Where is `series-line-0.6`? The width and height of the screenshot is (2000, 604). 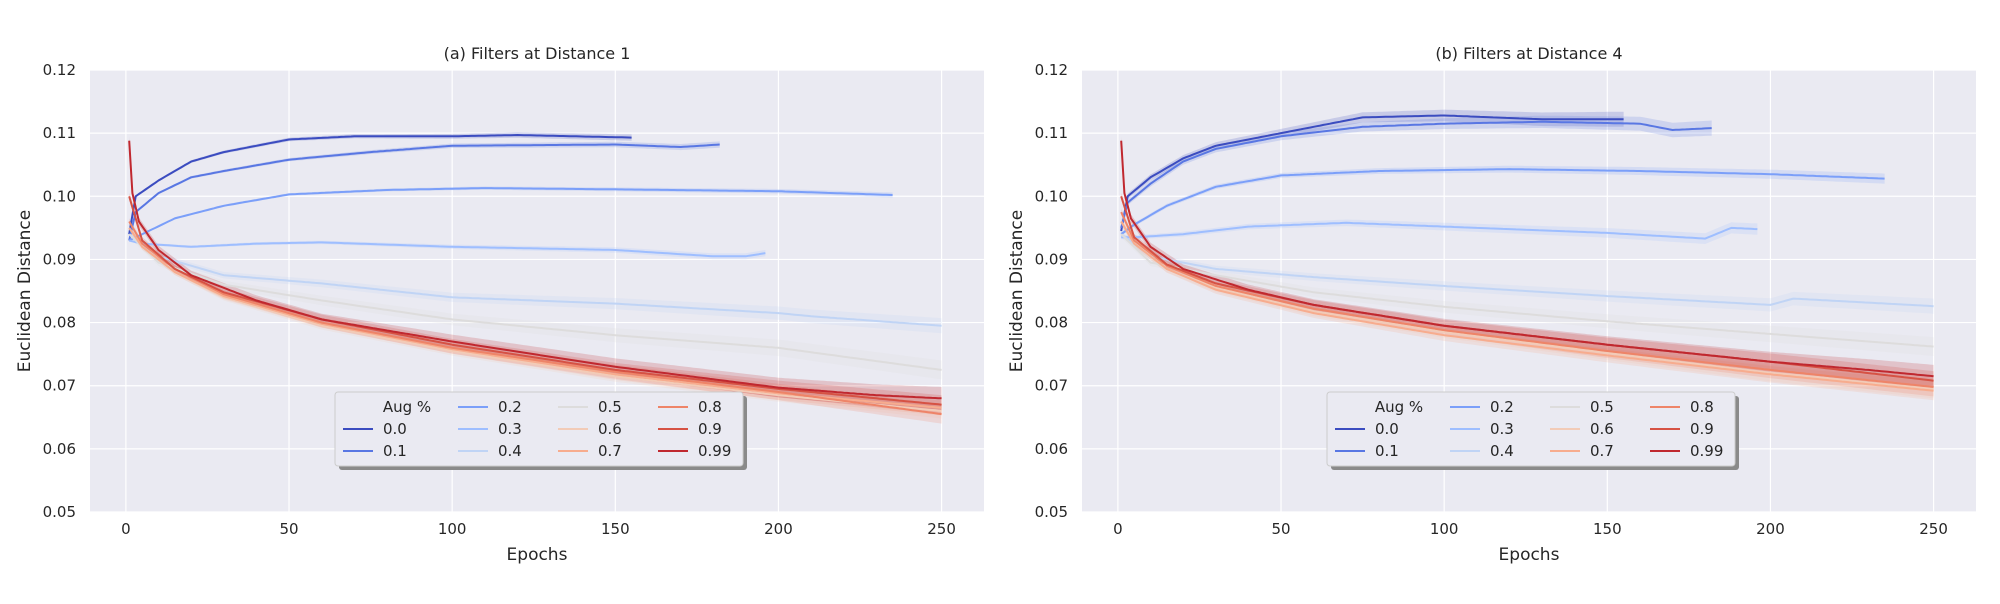
series-line-0.6 is located at coordinates (1527, 305).